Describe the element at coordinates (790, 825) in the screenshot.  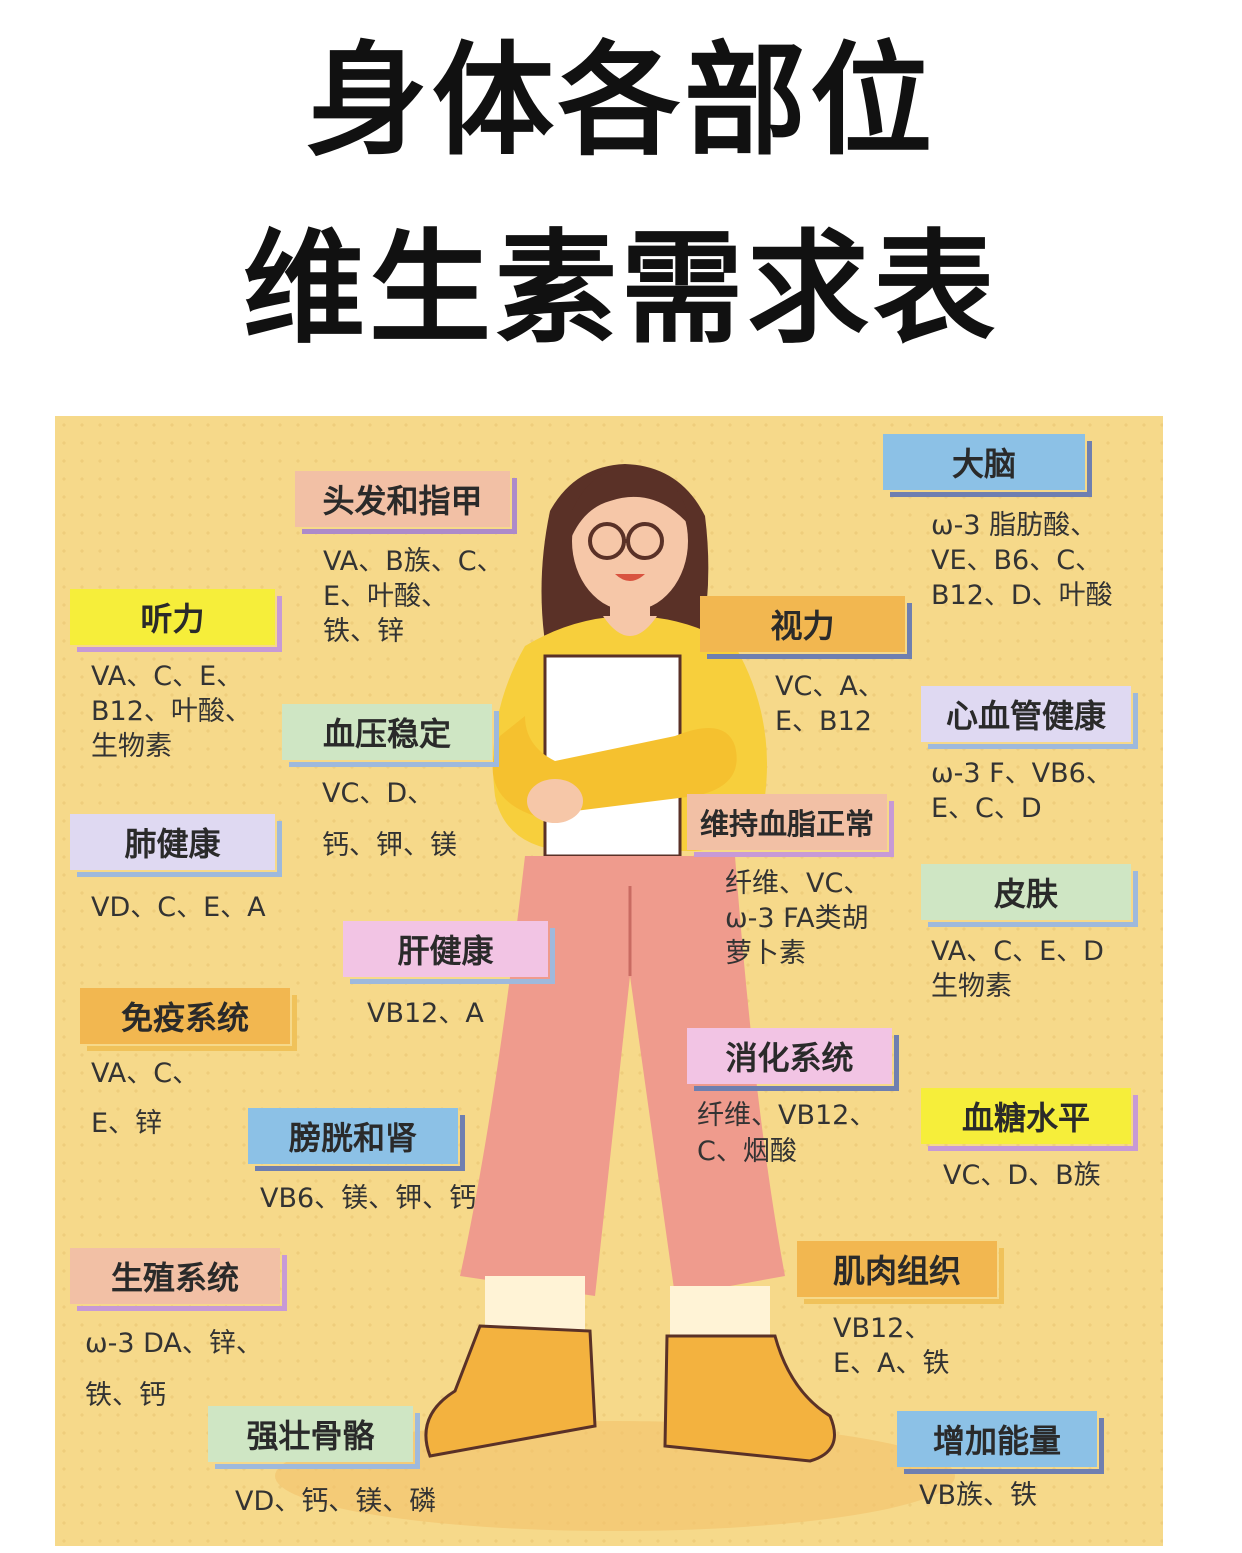
I see `label-blood-lipids: 维持血脂正常` at that location.